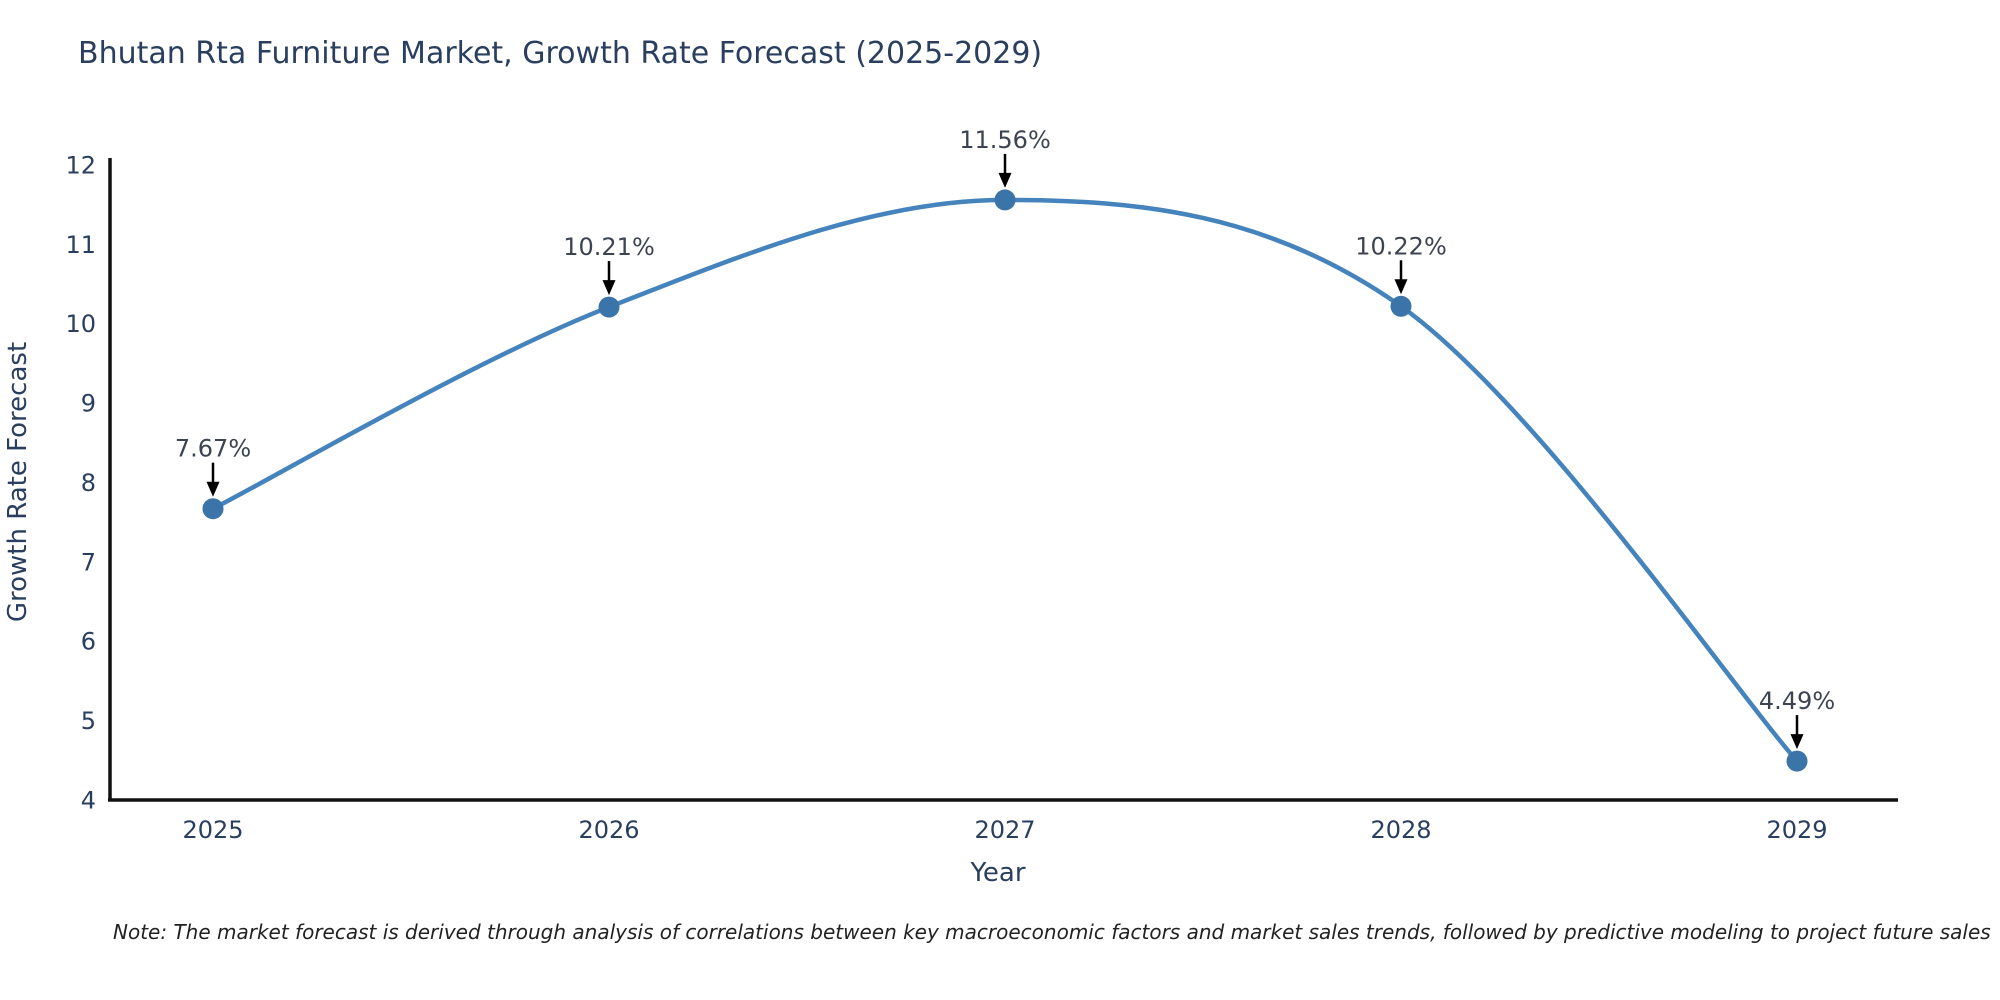 Image resolution: width=2000 pixels, height=1000 pixels. What do you see at coordinates (80, 324) in the screenshot?
I see `y-tick-label: 10` at bounding box center [80, 324].